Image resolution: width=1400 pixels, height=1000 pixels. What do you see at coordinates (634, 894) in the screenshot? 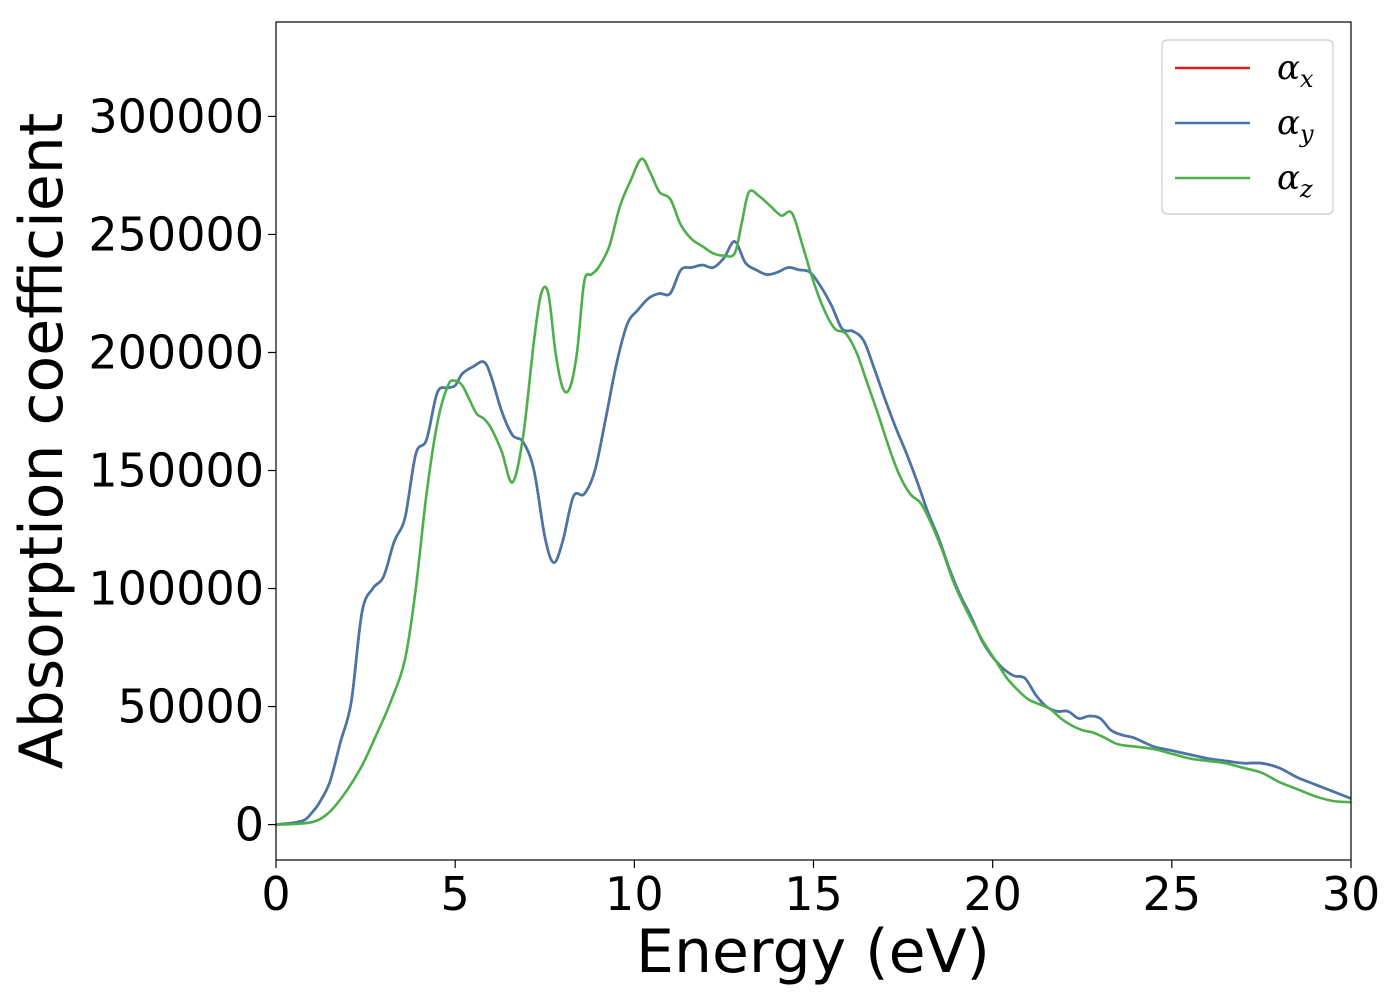
I see `x-tick-label: 10` at bounding box center [634, 894].